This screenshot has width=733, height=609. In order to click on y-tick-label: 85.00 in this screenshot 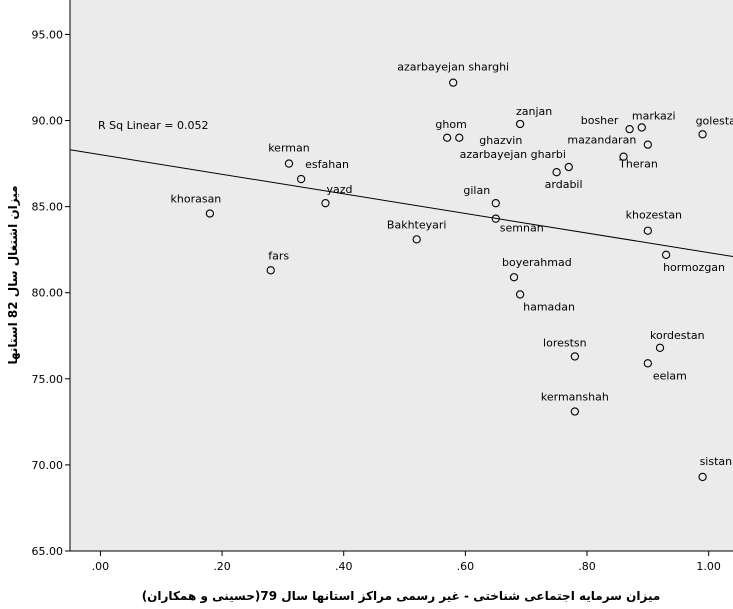, I will do `click(48, 207)`.